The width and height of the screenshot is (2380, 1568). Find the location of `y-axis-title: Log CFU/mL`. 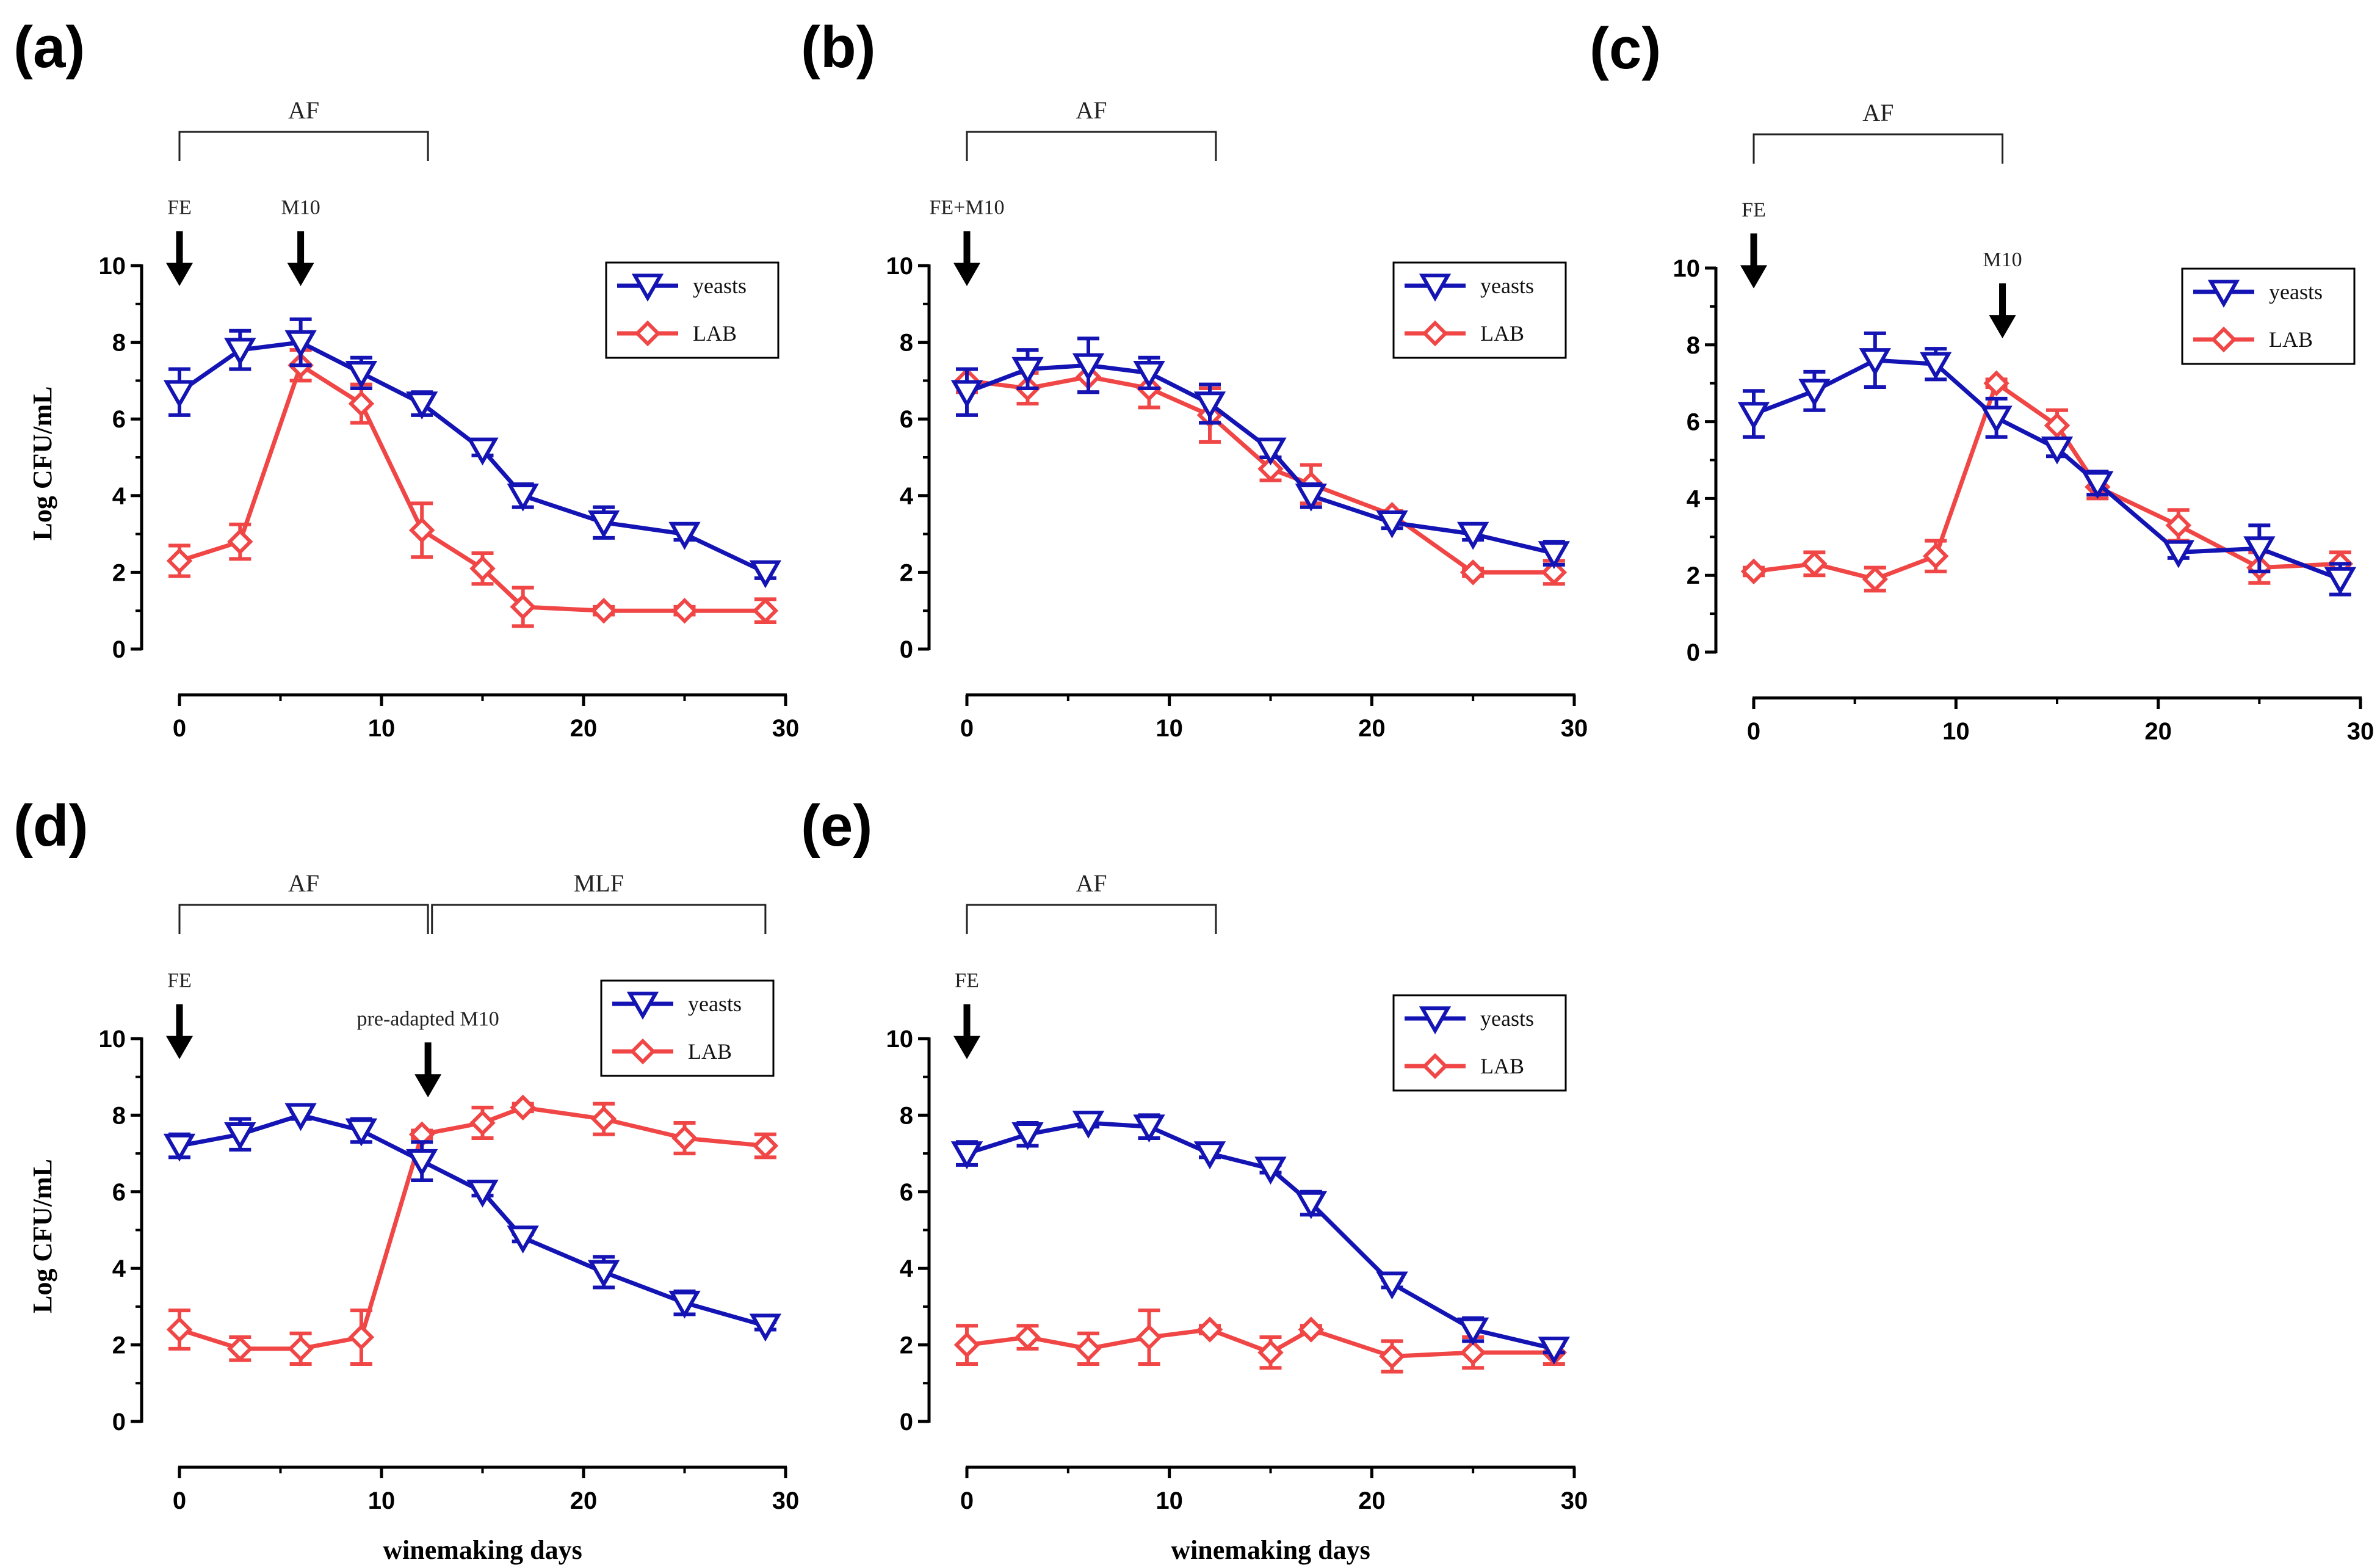

y-axis-title: Log CFU/mL is located at coordinates (42, 1236).